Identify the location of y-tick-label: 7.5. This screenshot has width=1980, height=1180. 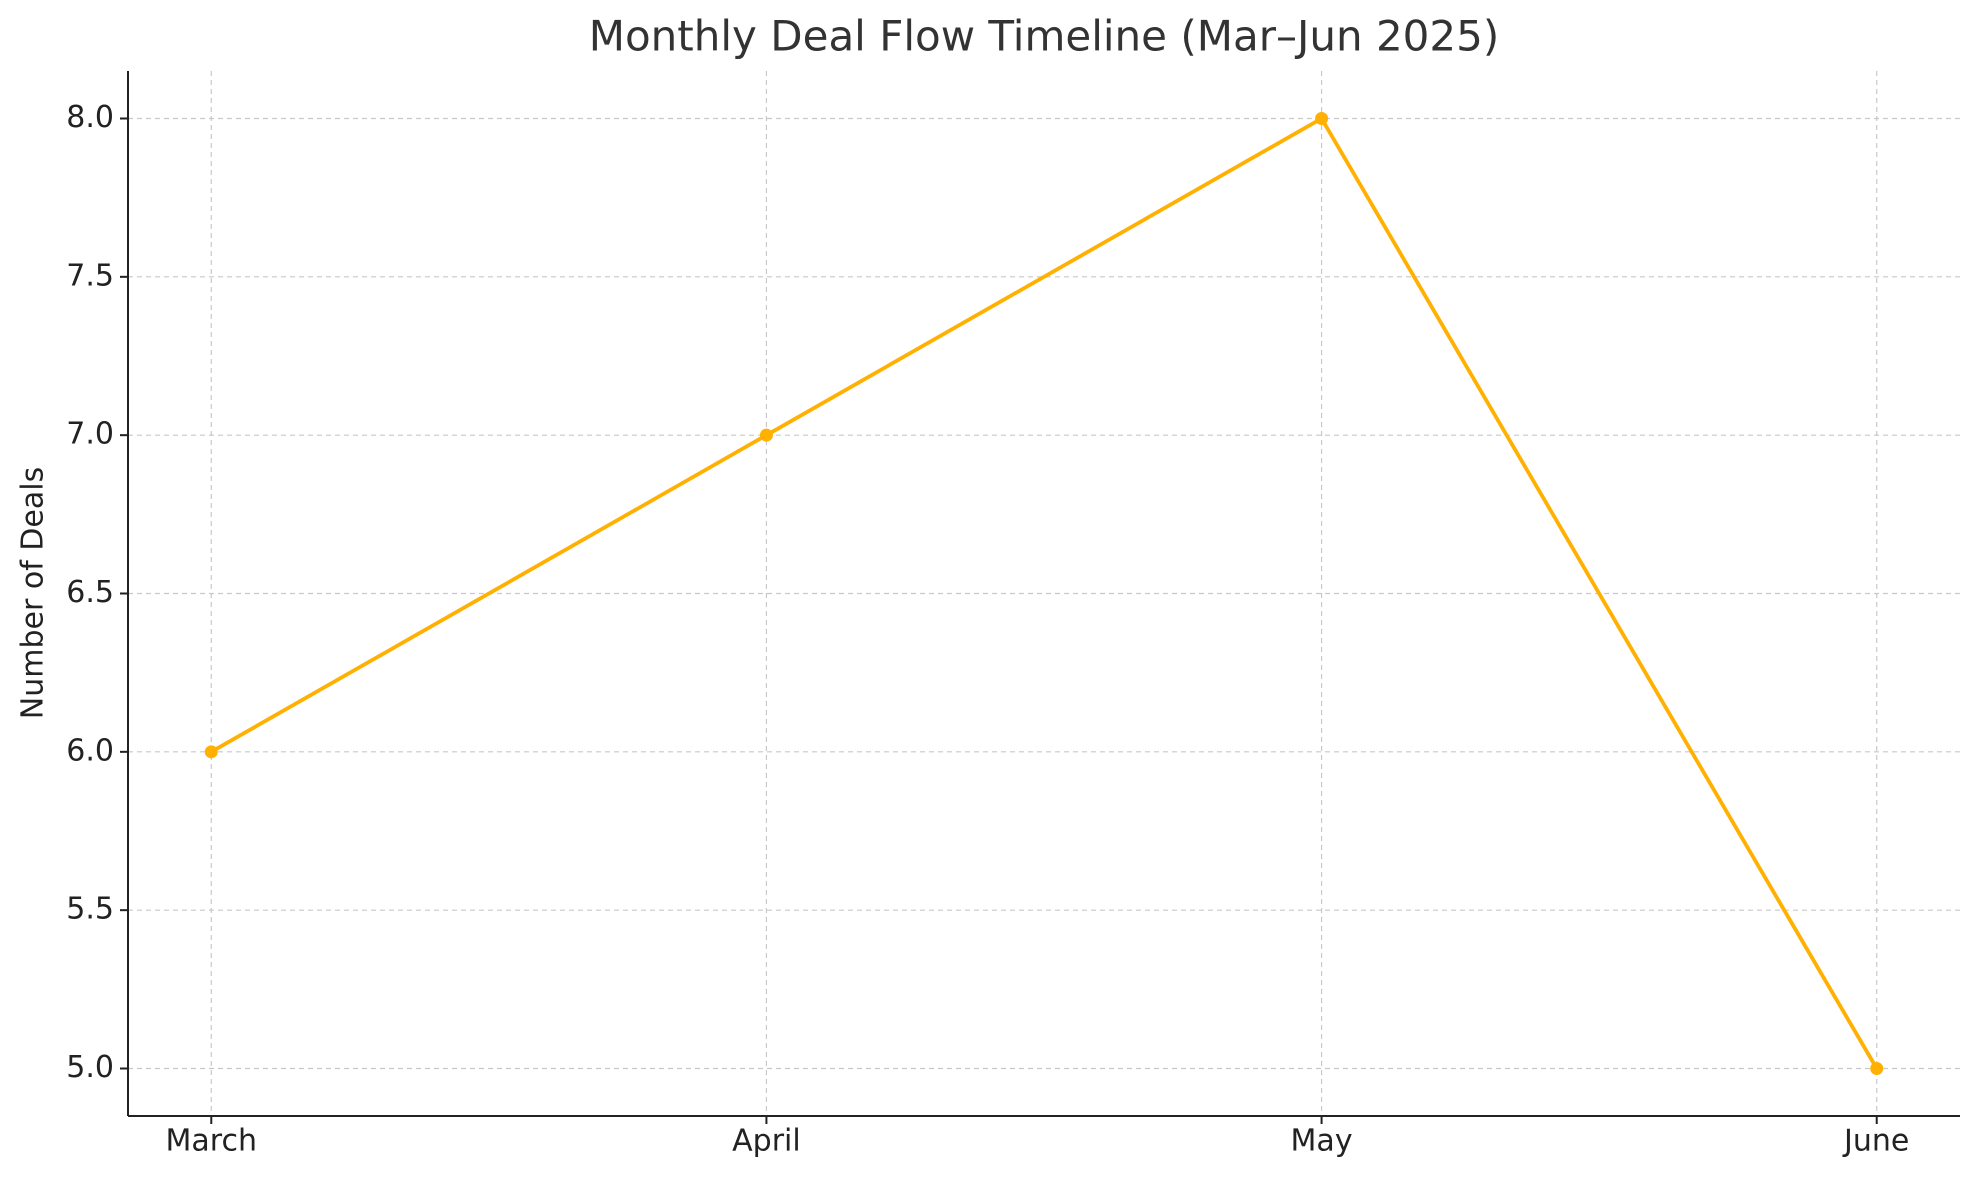
(90, 275).